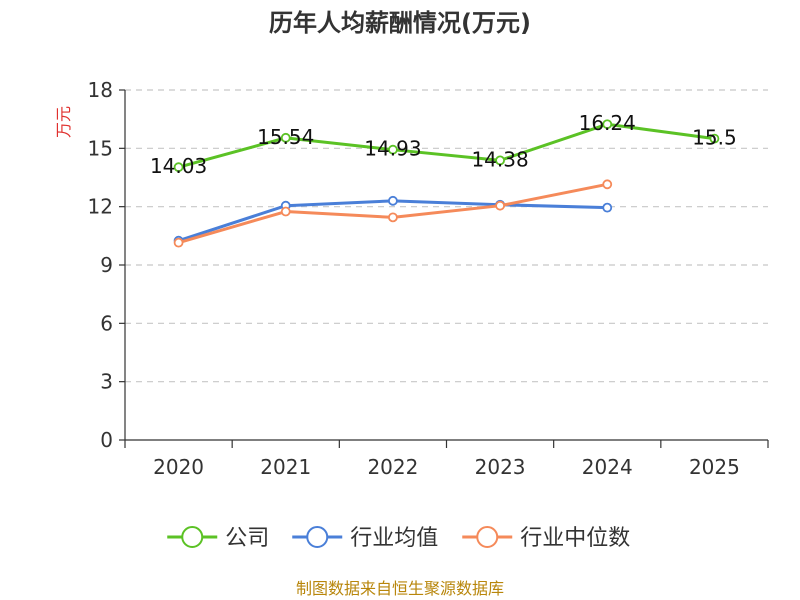  Describe the element at coordinates (285, 467) in the screenshot. I see `x-tick-label: 2021` at that location.